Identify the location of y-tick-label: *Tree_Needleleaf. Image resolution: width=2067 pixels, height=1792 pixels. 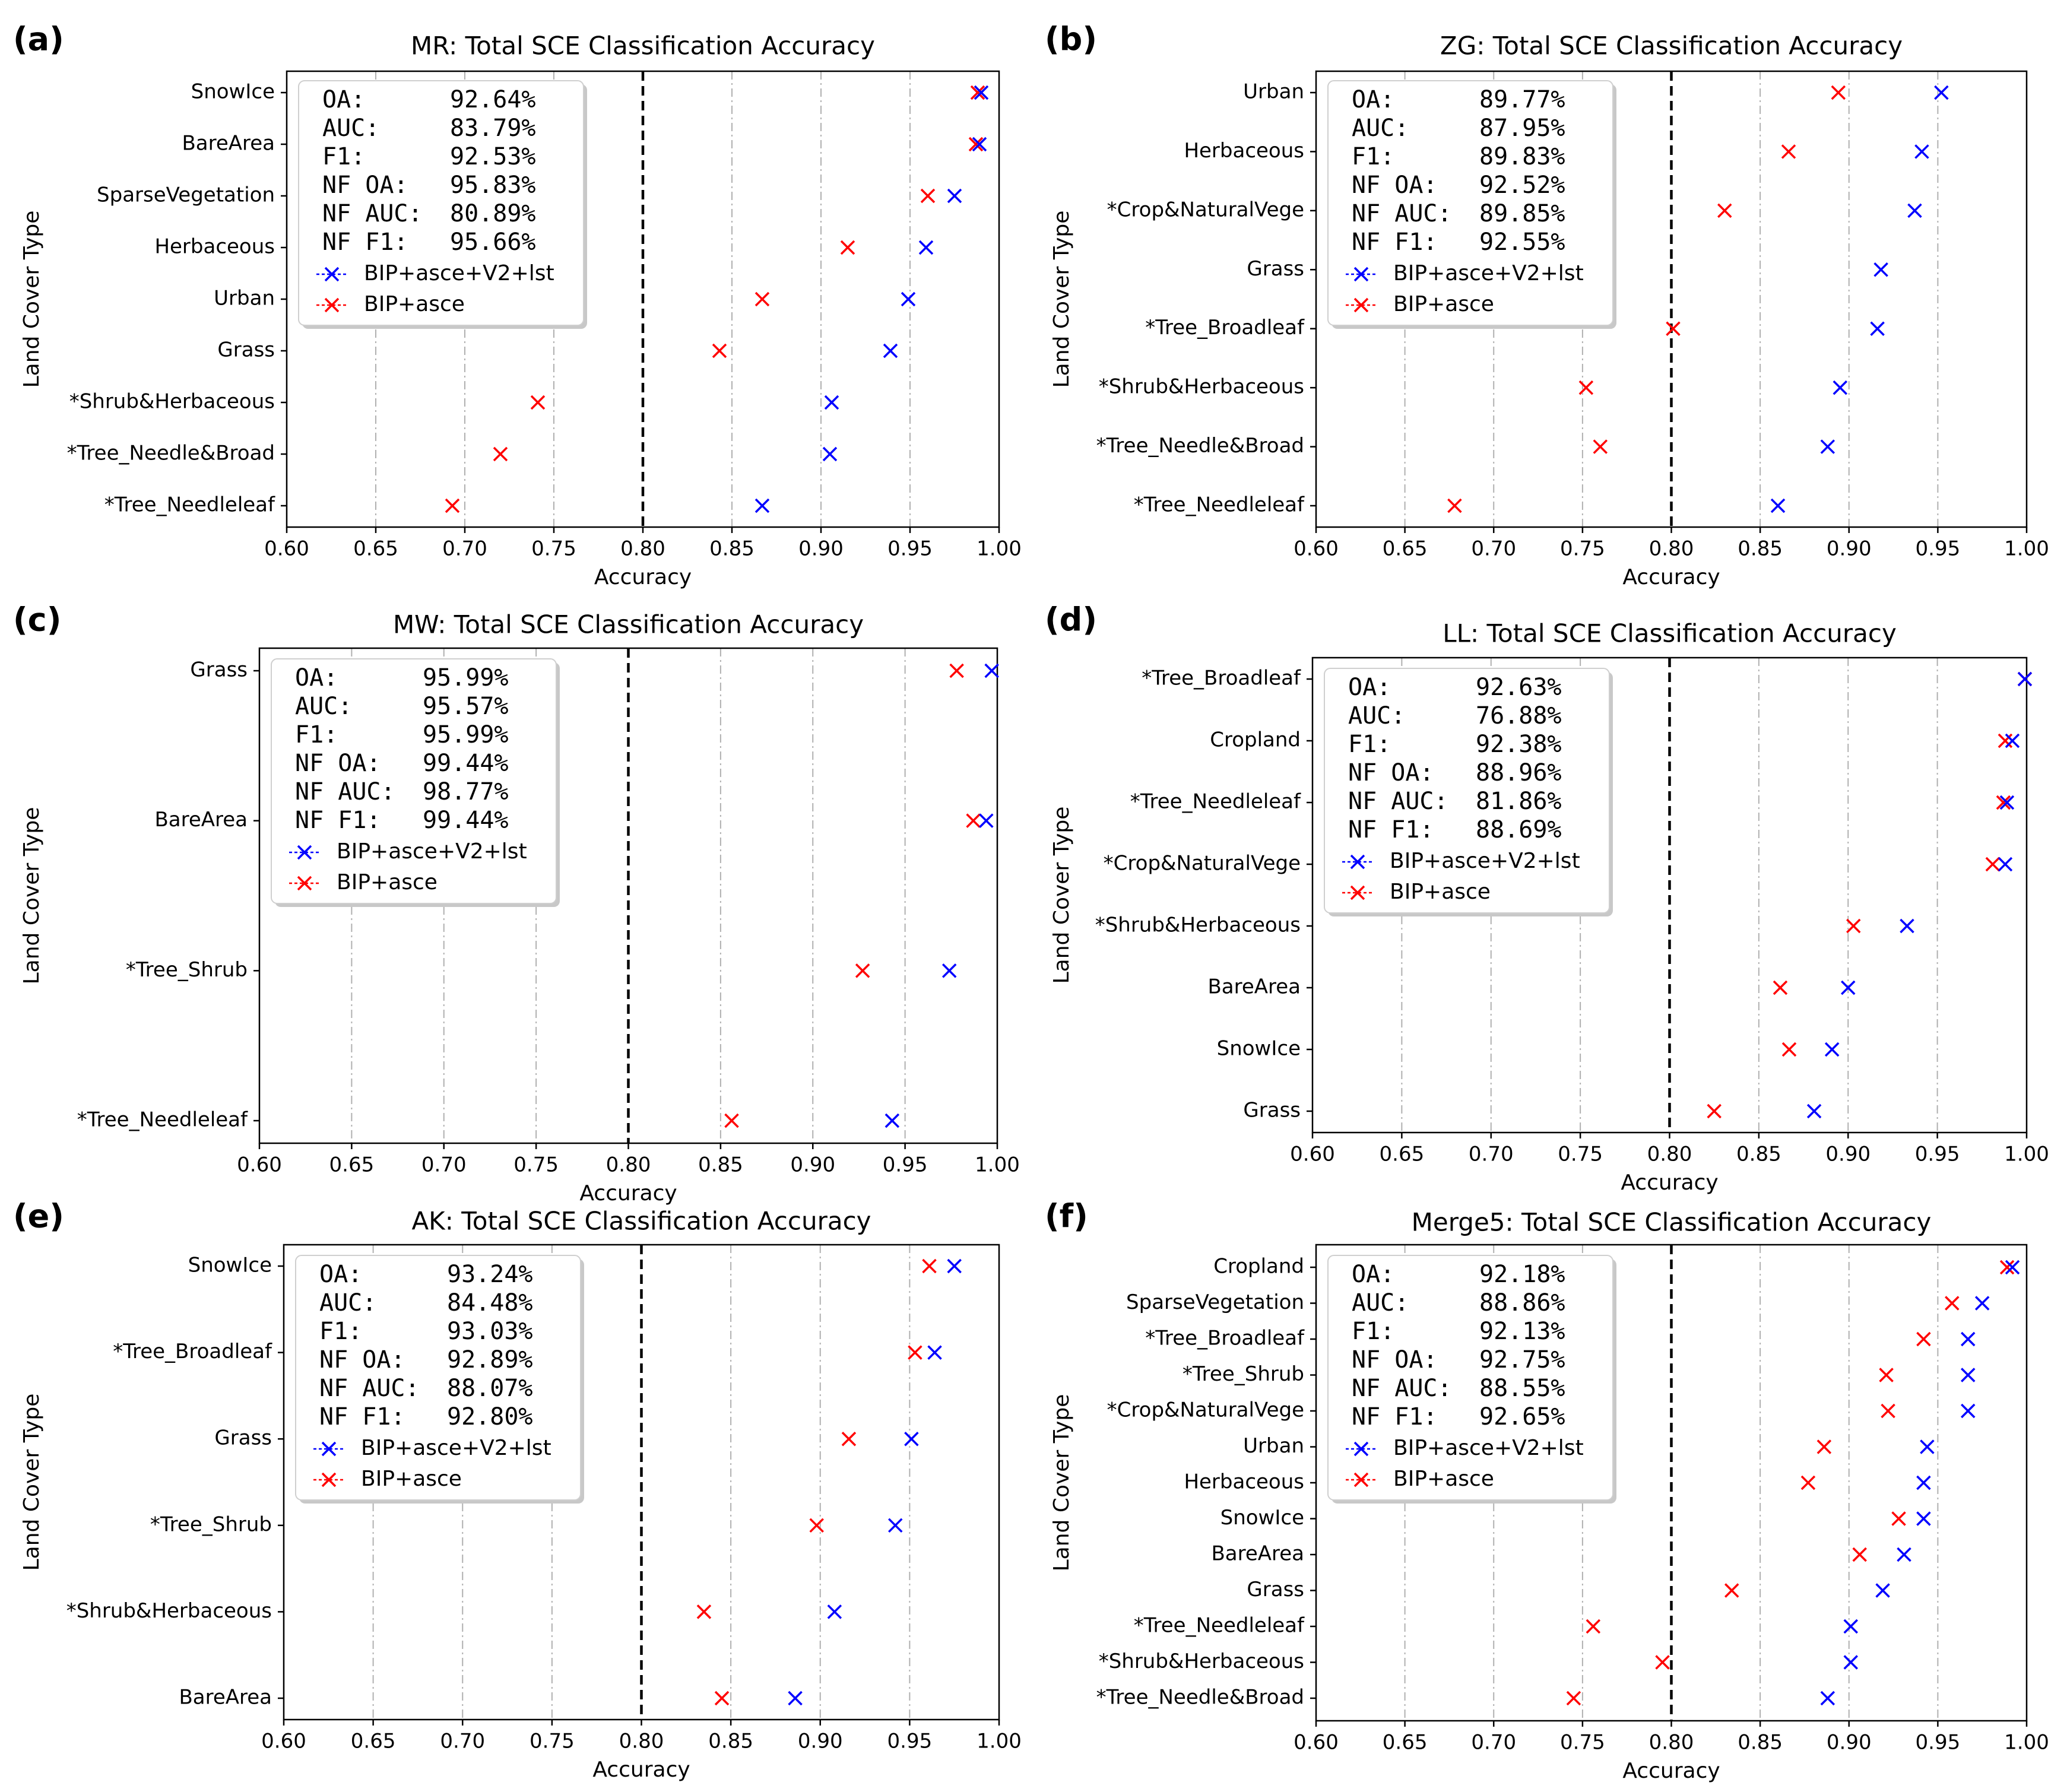
(1219, 1626).